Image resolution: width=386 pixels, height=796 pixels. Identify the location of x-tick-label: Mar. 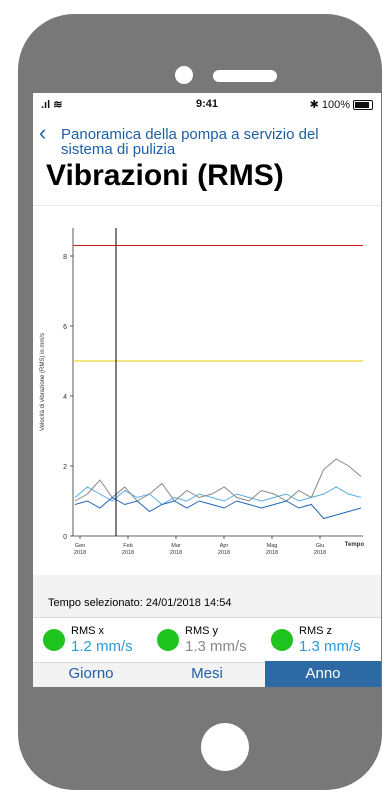
(176, 546).